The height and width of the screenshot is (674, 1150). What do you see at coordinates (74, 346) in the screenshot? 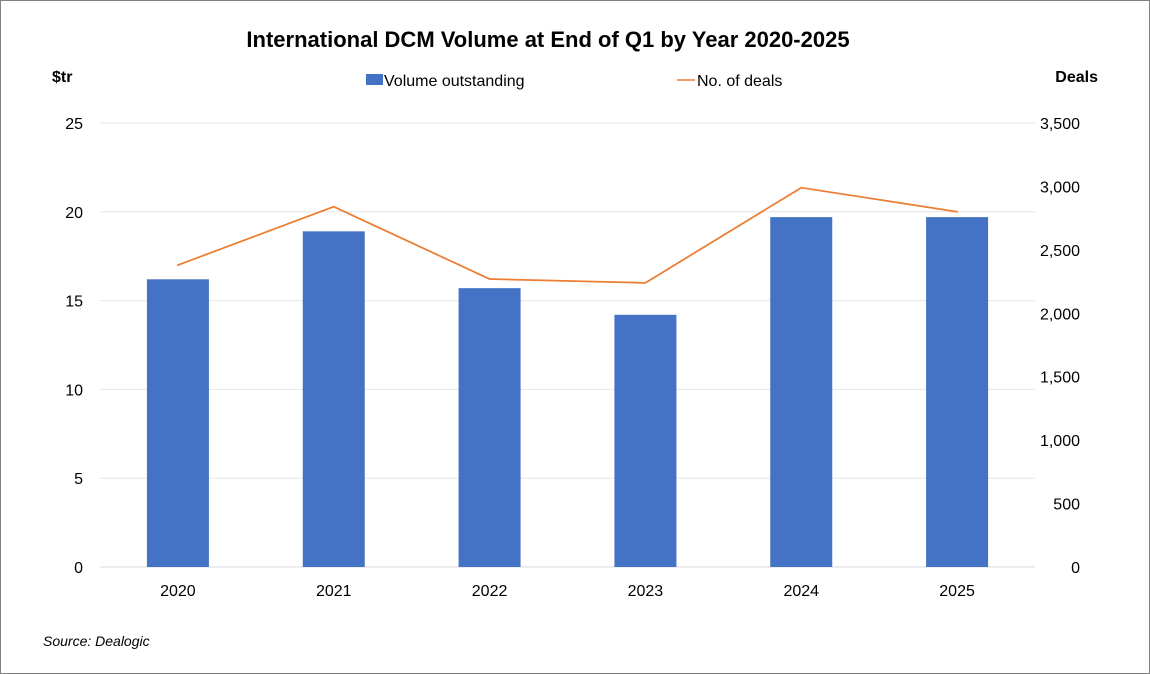
I see `left-axis-ticks: 0 5 10 15 20 25` at bounding box center [74, 346].